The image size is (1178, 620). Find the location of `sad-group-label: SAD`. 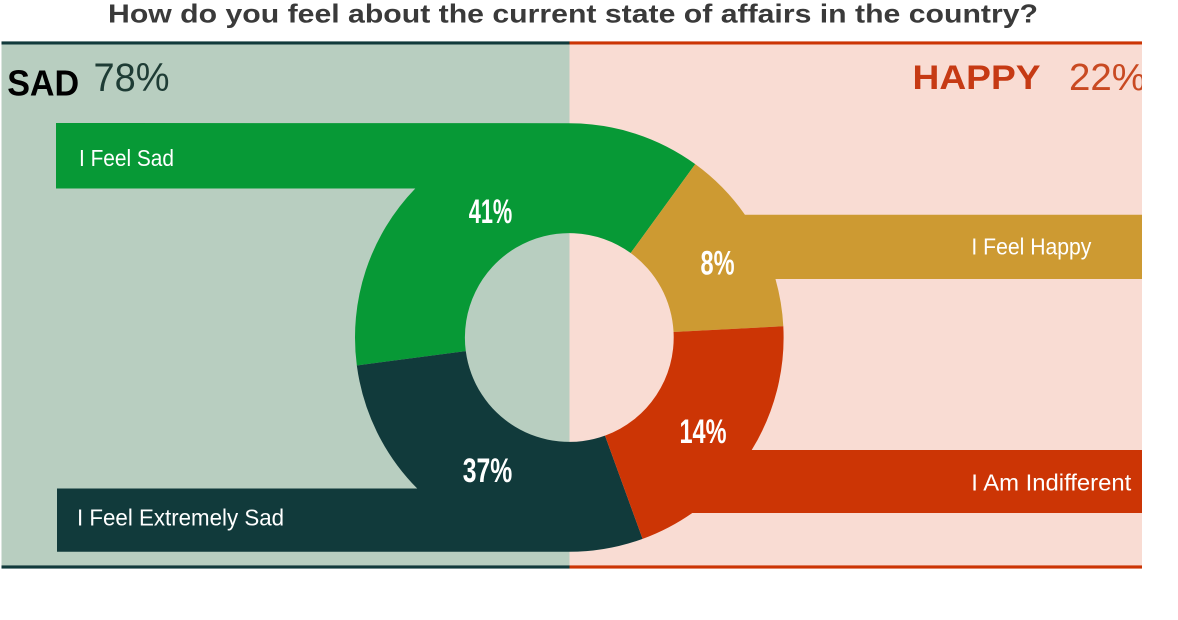

sad-group-label: SAD is located at coordinates (43, 83).